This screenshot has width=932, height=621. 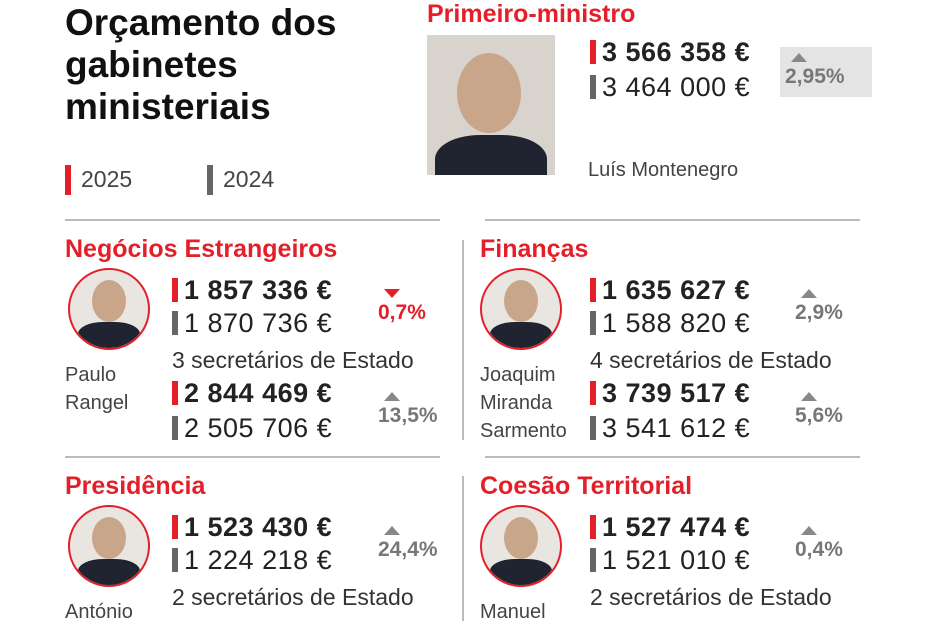 What do you see at coordinates (408, 415) in the screenshot?
I see `change-value: 13,5%` at bounding box center [408, 415].